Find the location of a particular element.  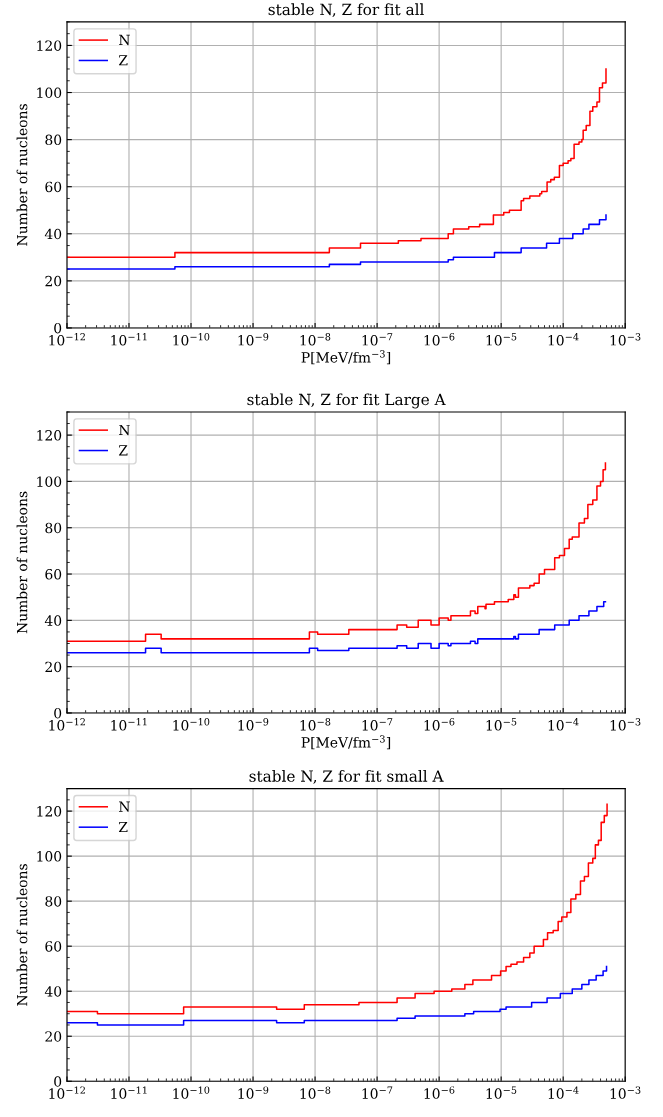

chart-title: stable N, Z for fit Large A is located at coordinates (346, 401).